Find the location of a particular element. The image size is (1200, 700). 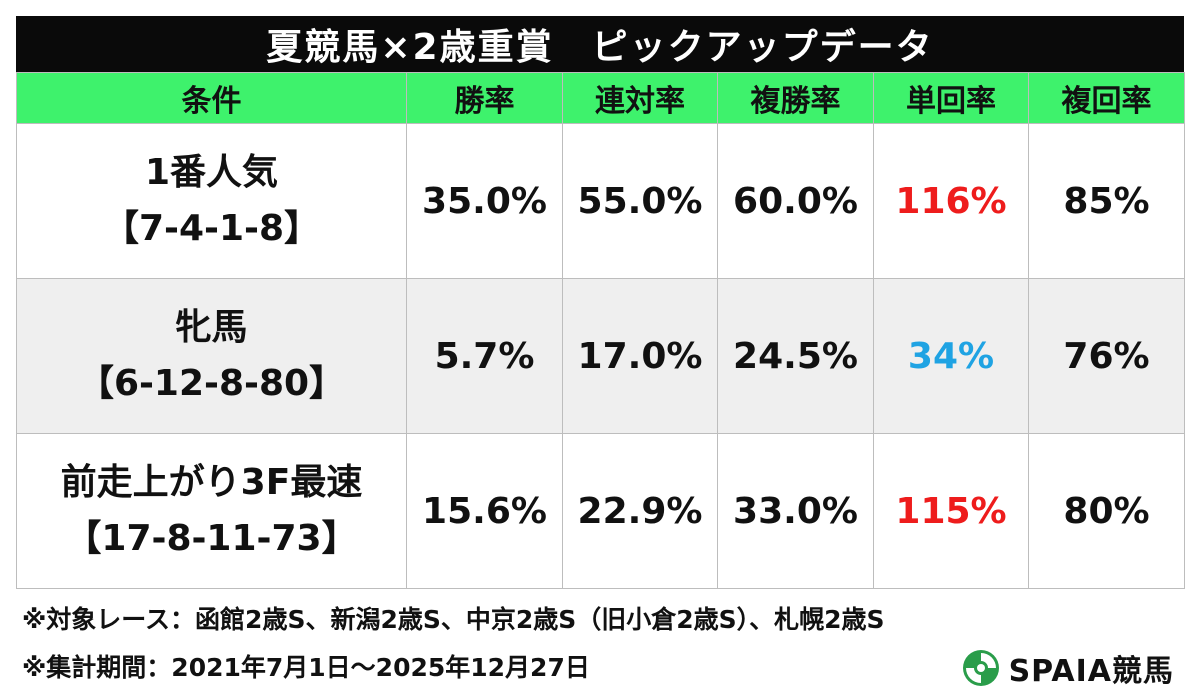

place-rate-cell: 22.9% is located at coordinates (640, 511).